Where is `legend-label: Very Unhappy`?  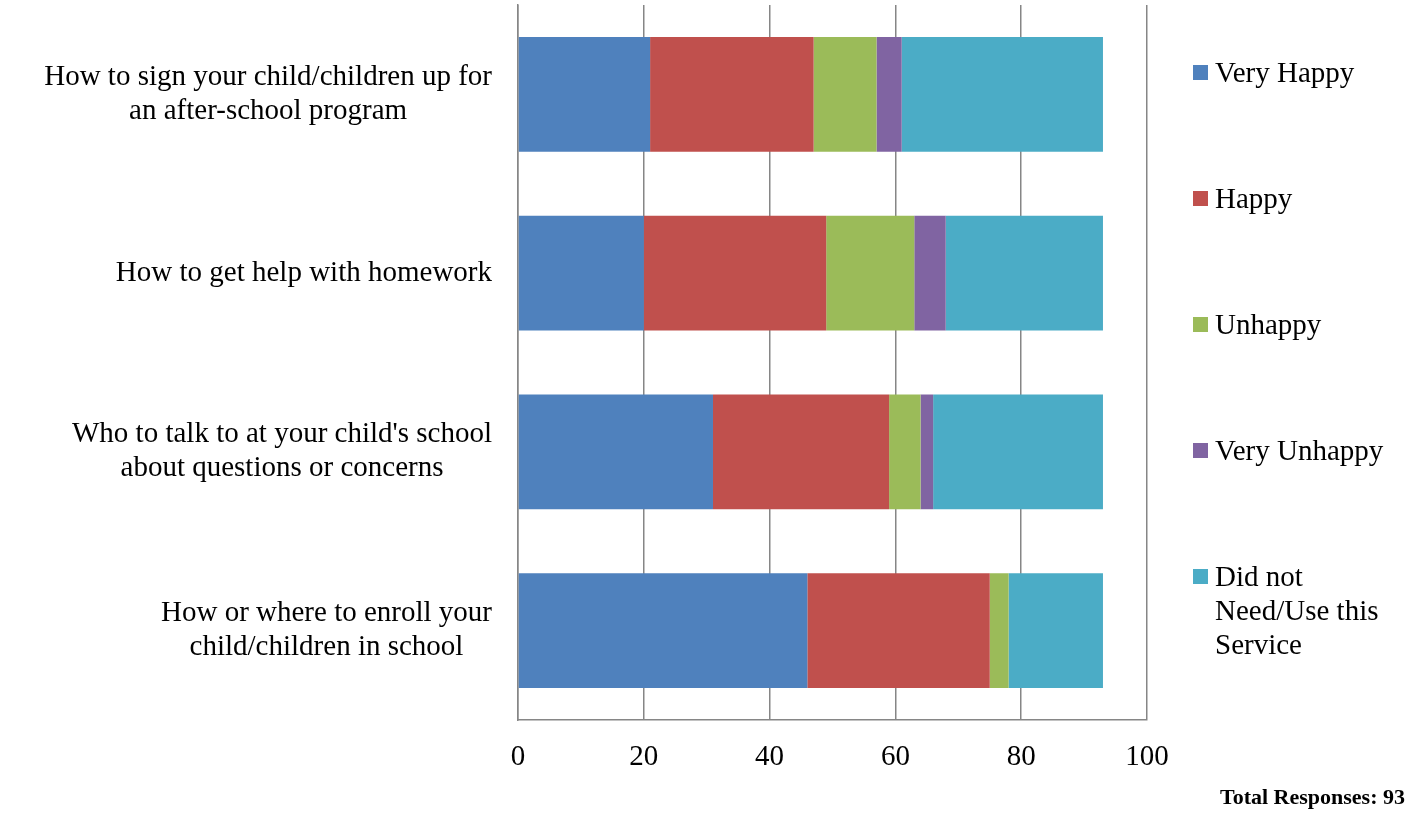
legend-label: Very Unhappy is located at coordinates (1300, 450).